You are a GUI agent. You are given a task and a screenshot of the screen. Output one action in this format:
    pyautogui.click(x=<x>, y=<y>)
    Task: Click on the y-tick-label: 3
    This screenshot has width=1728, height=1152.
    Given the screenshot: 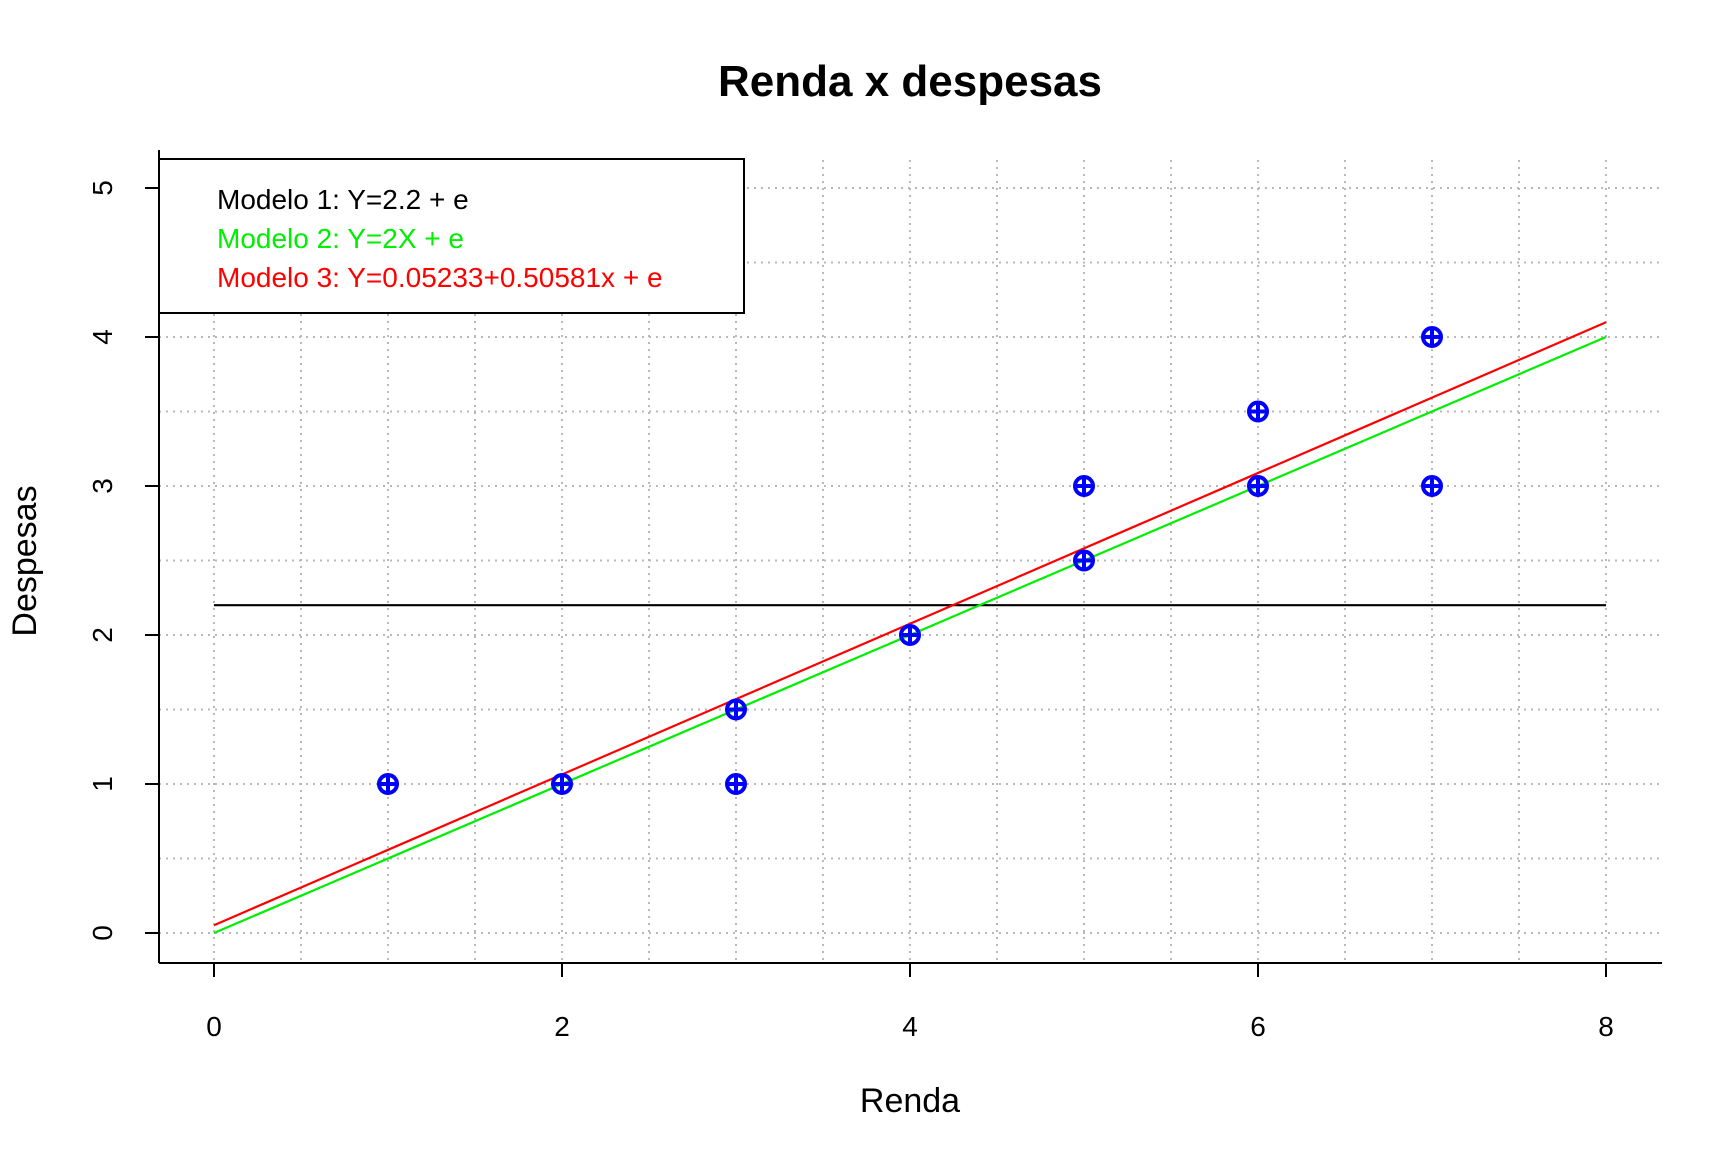 What is the action you would take?
    pyautogui.click(x=102, y=486)
    